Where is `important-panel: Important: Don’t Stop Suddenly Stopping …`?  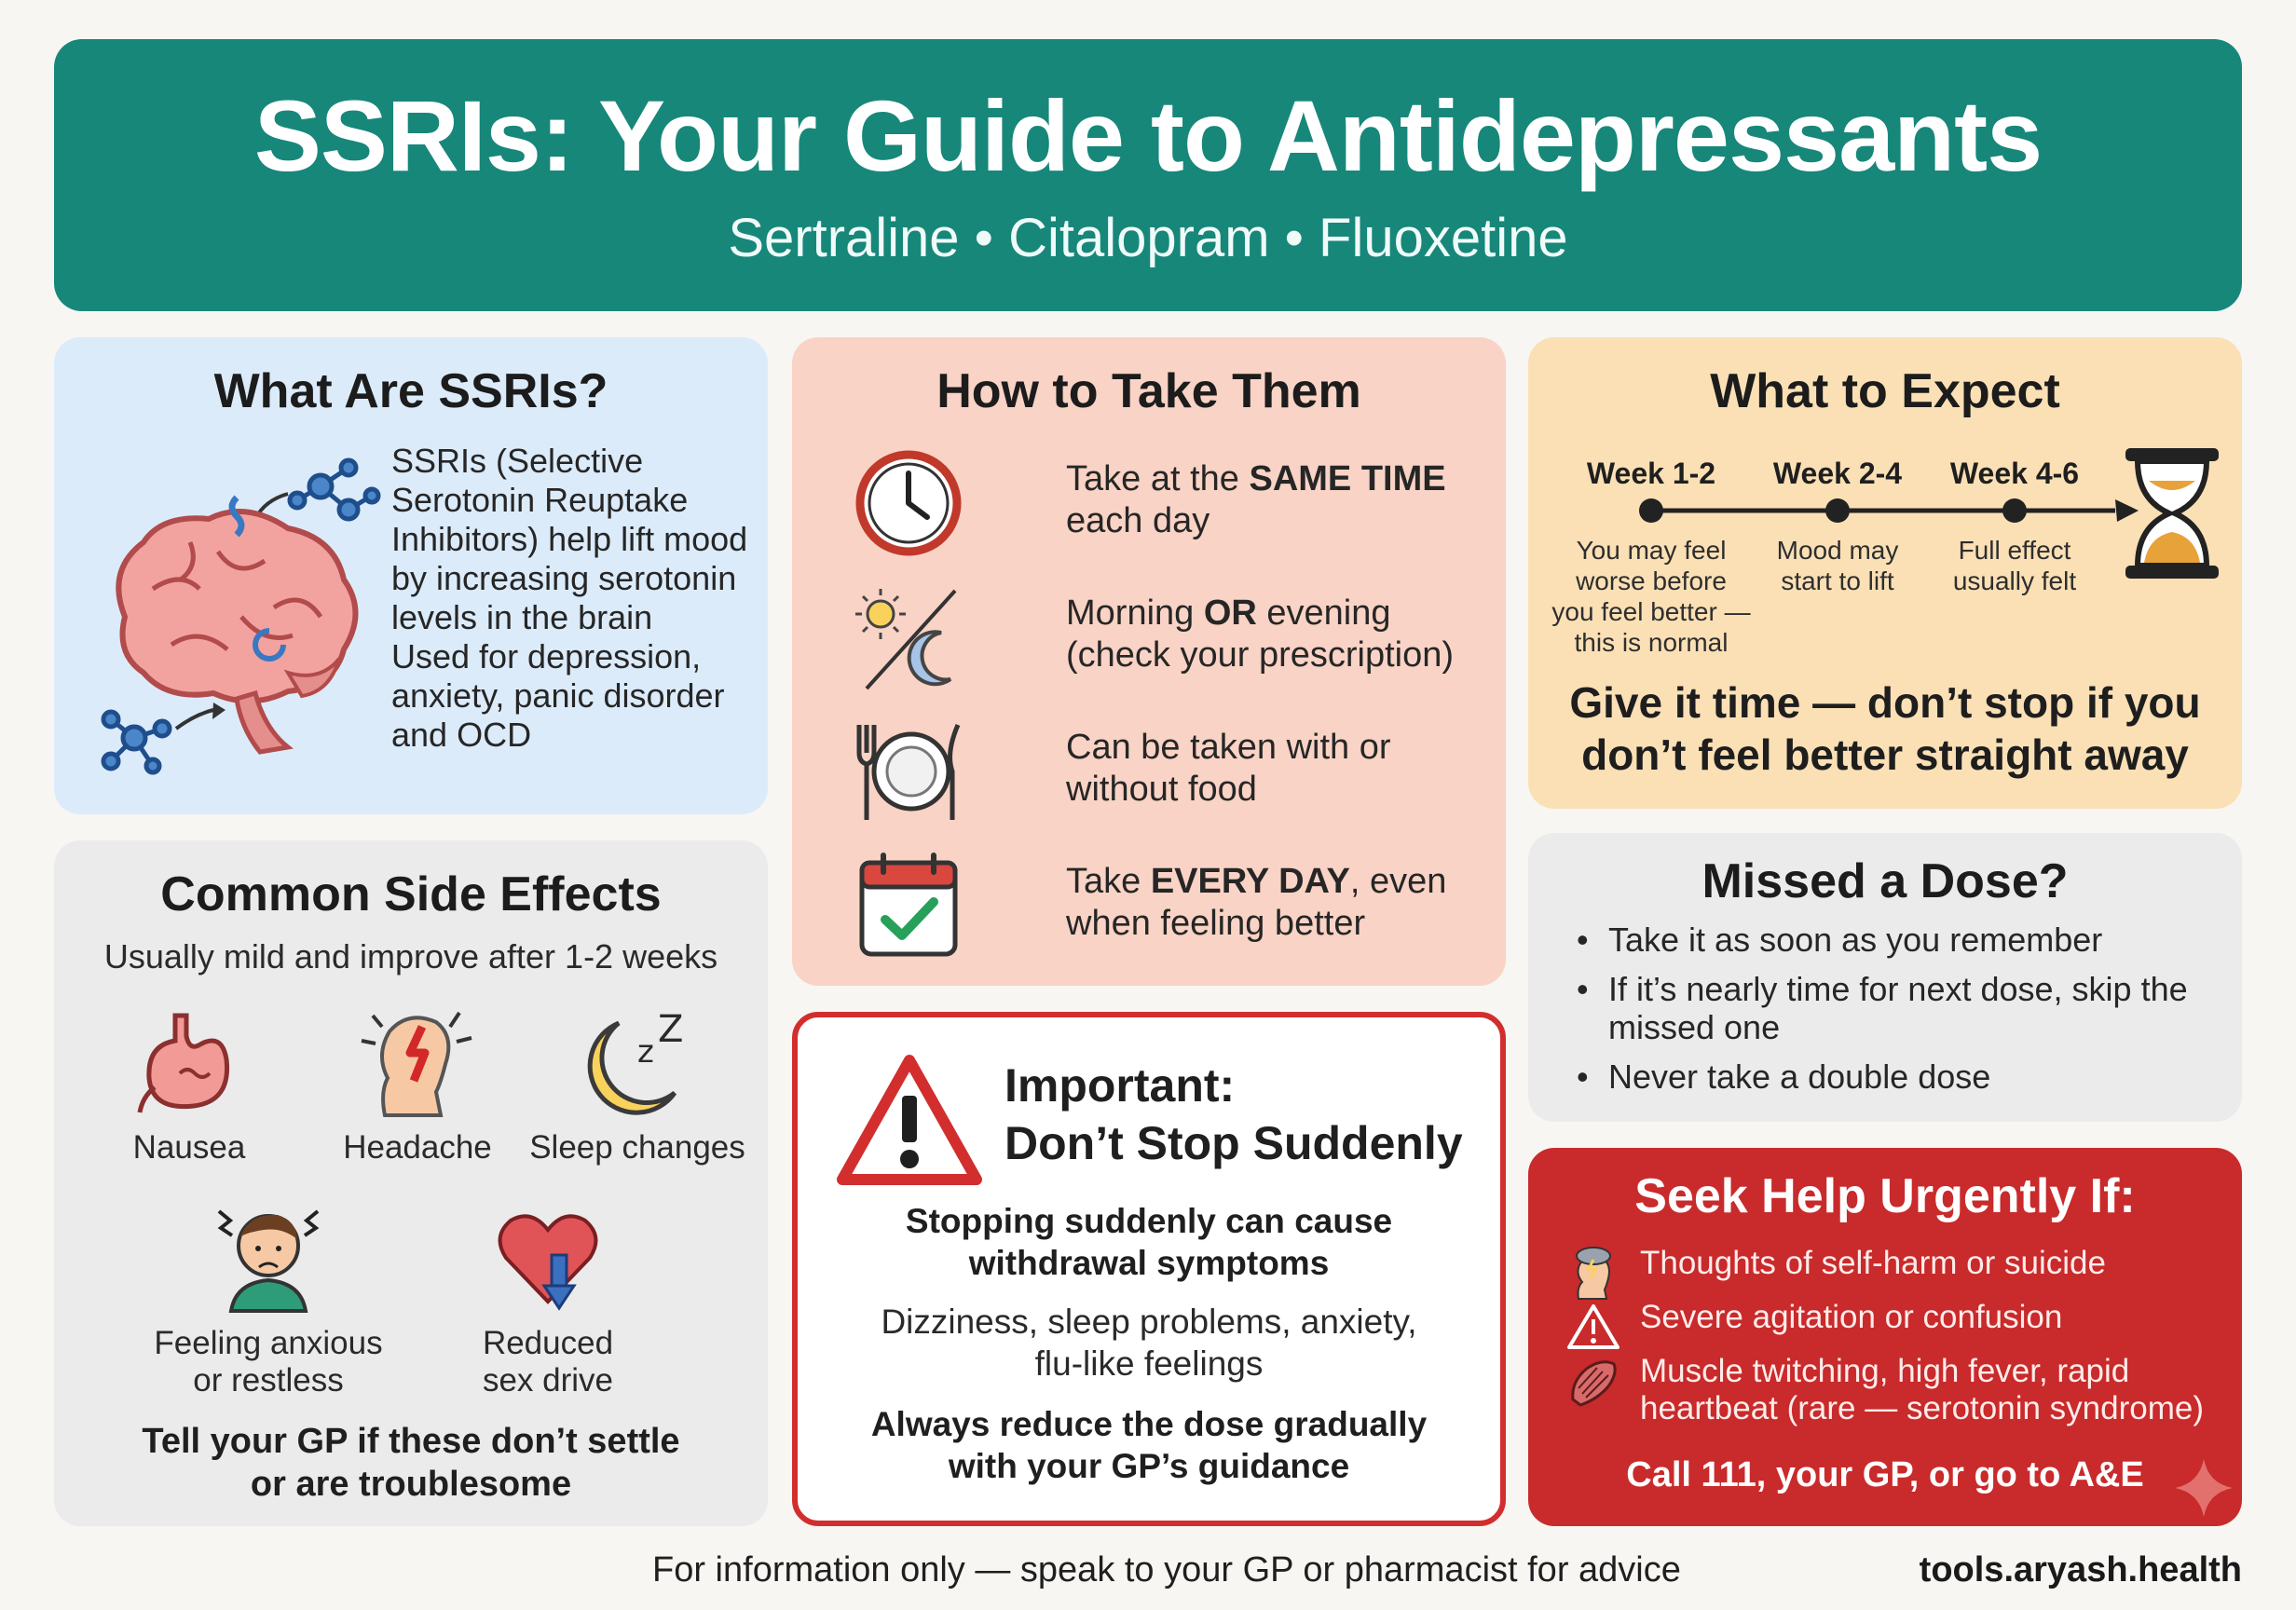
important-panel: Important: Don’t Stop Suddenly Stopping … is located at coordinates (1149, 1269).